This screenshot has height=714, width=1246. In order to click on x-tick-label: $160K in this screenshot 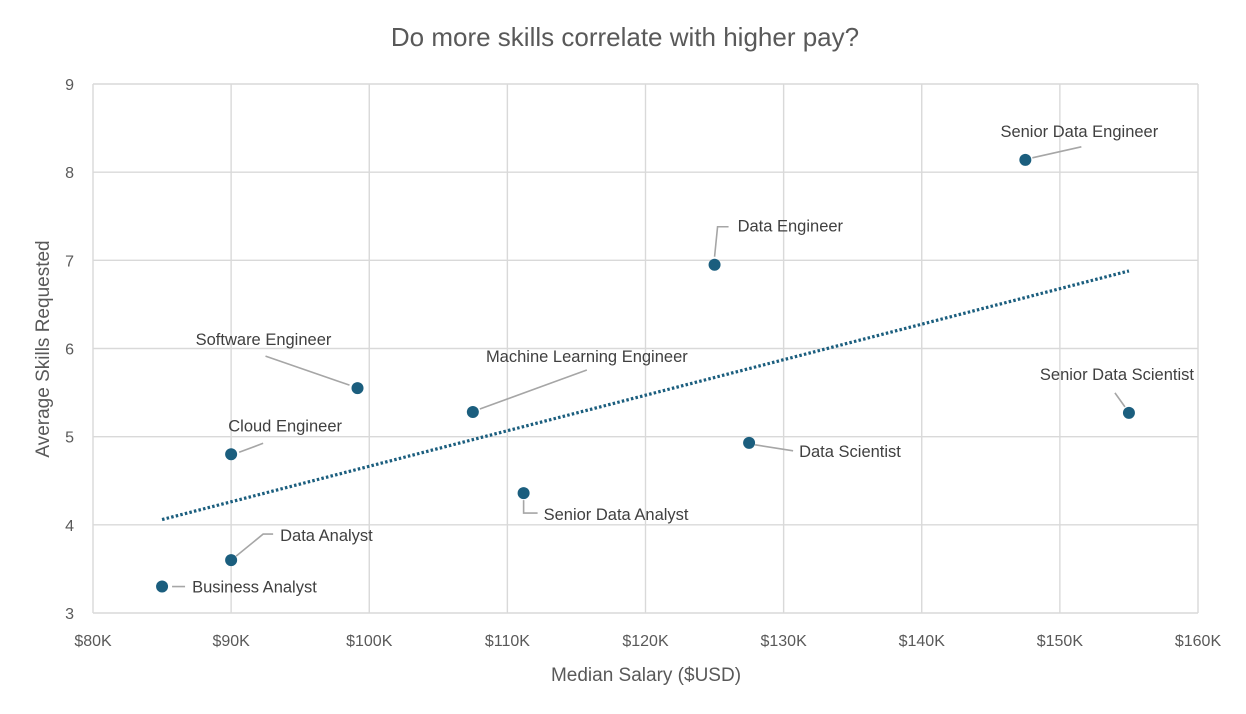, I will do `click(1198, 641)`.